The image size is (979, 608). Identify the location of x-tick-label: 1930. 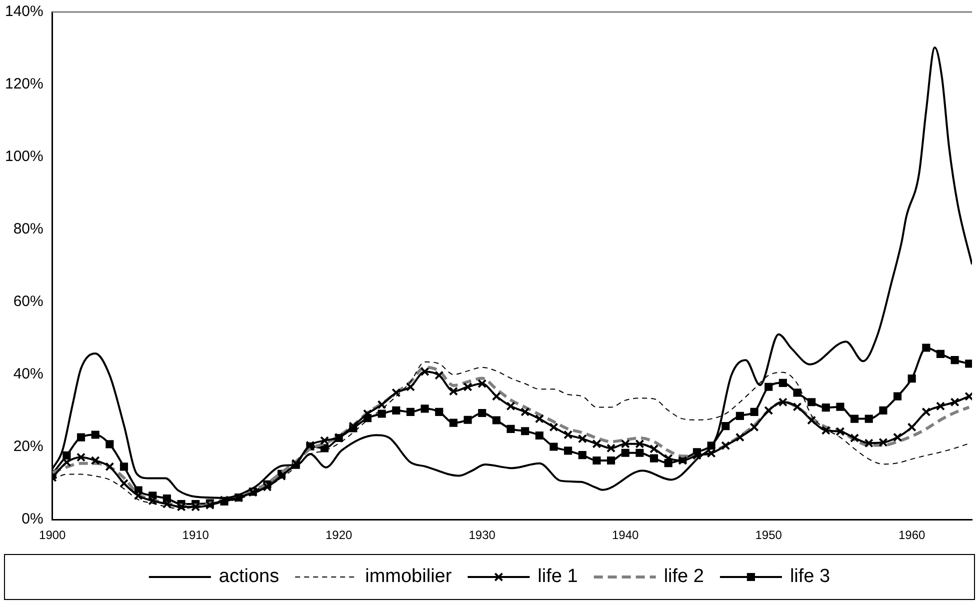
(482, 535).